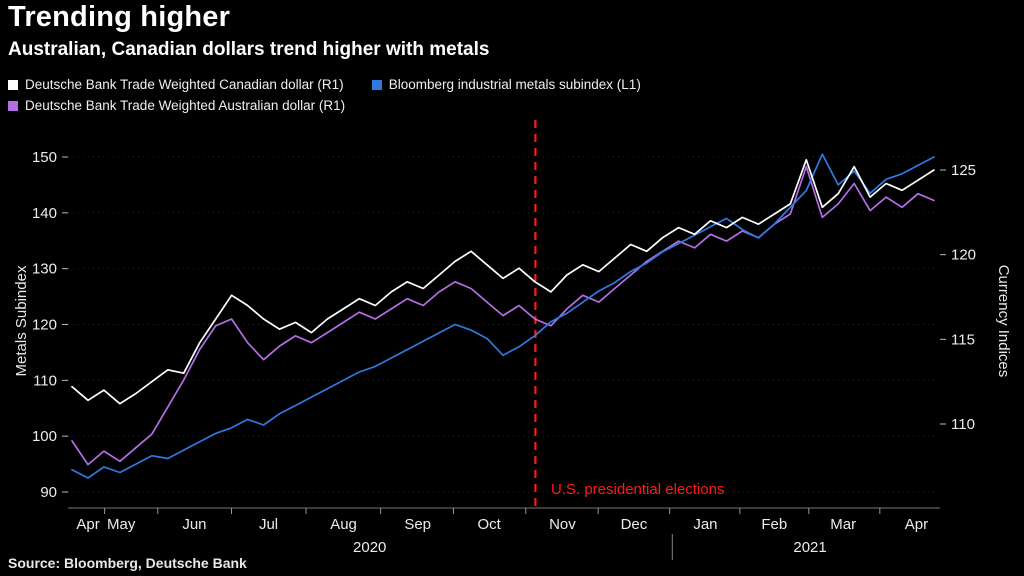 The image size is (1024, 576). What do you see at coordinates (44, 325) in the screenshot?
I see `y-left-tick-label: 120` at bounding box center [44, 325].